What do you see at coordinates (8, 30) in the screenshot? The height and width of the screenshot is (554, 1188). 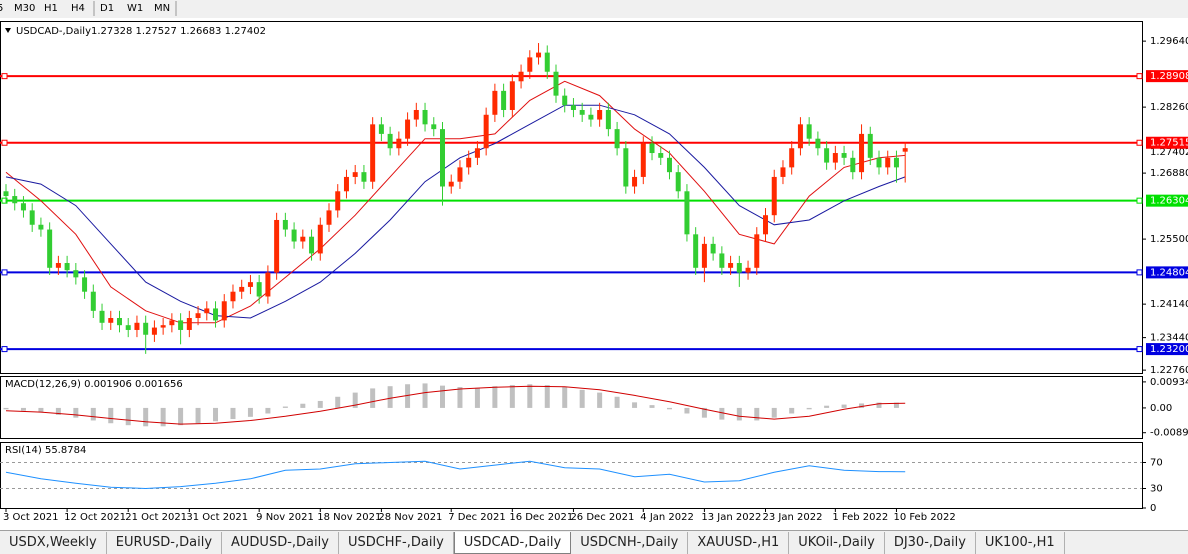 I see `menu-arrow` at bounding box center [8, 30].